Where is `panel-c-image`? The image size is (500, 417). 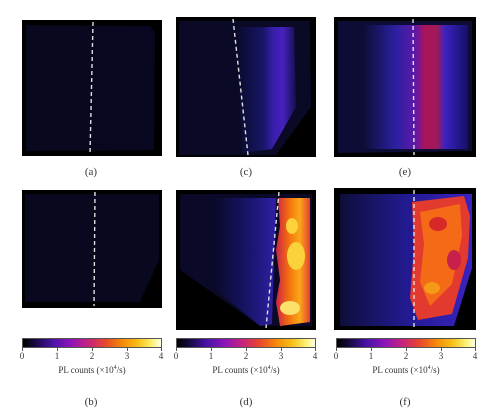 panel-c-image is located at coordinates (246, 87).